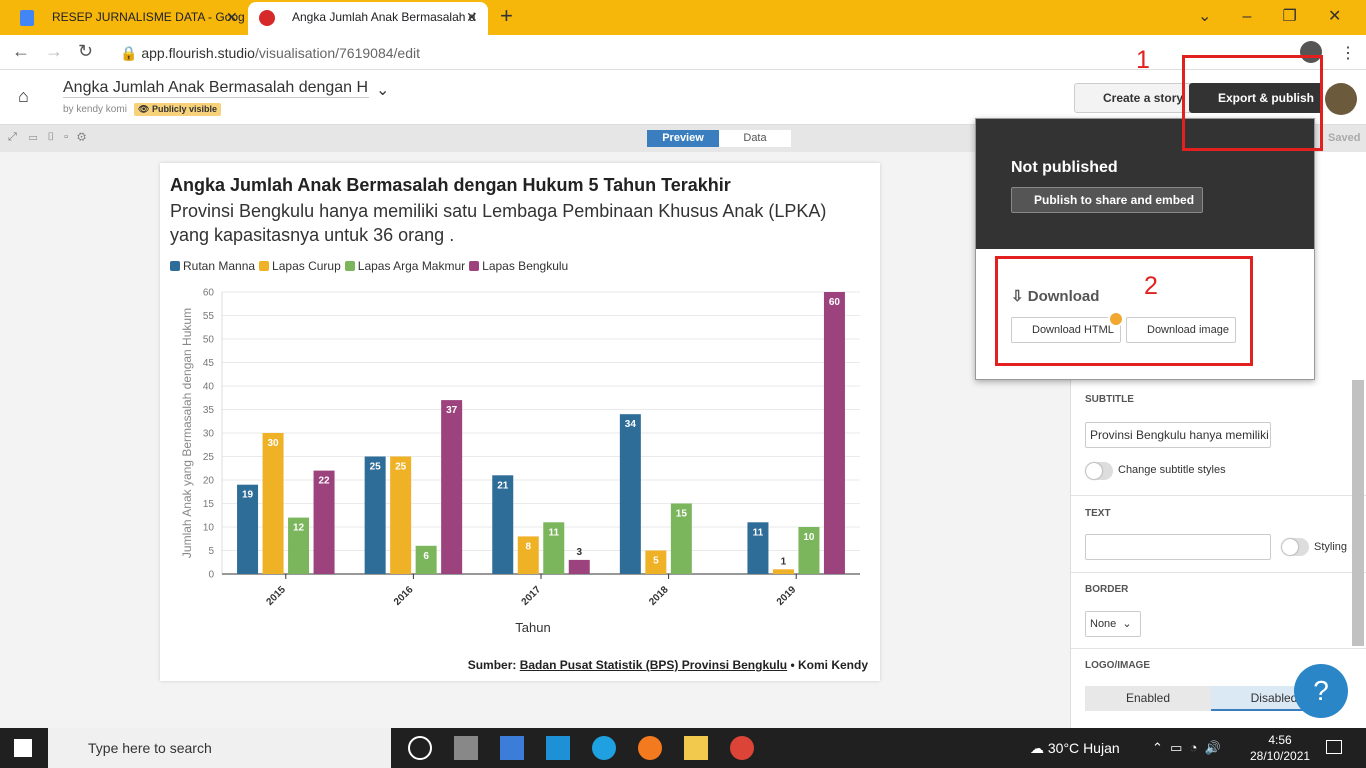 The width and height of the screenshot is (1366, 768). I want to click on tab: RESEP JURNALISME DATA - Goog, so click(127, 18).